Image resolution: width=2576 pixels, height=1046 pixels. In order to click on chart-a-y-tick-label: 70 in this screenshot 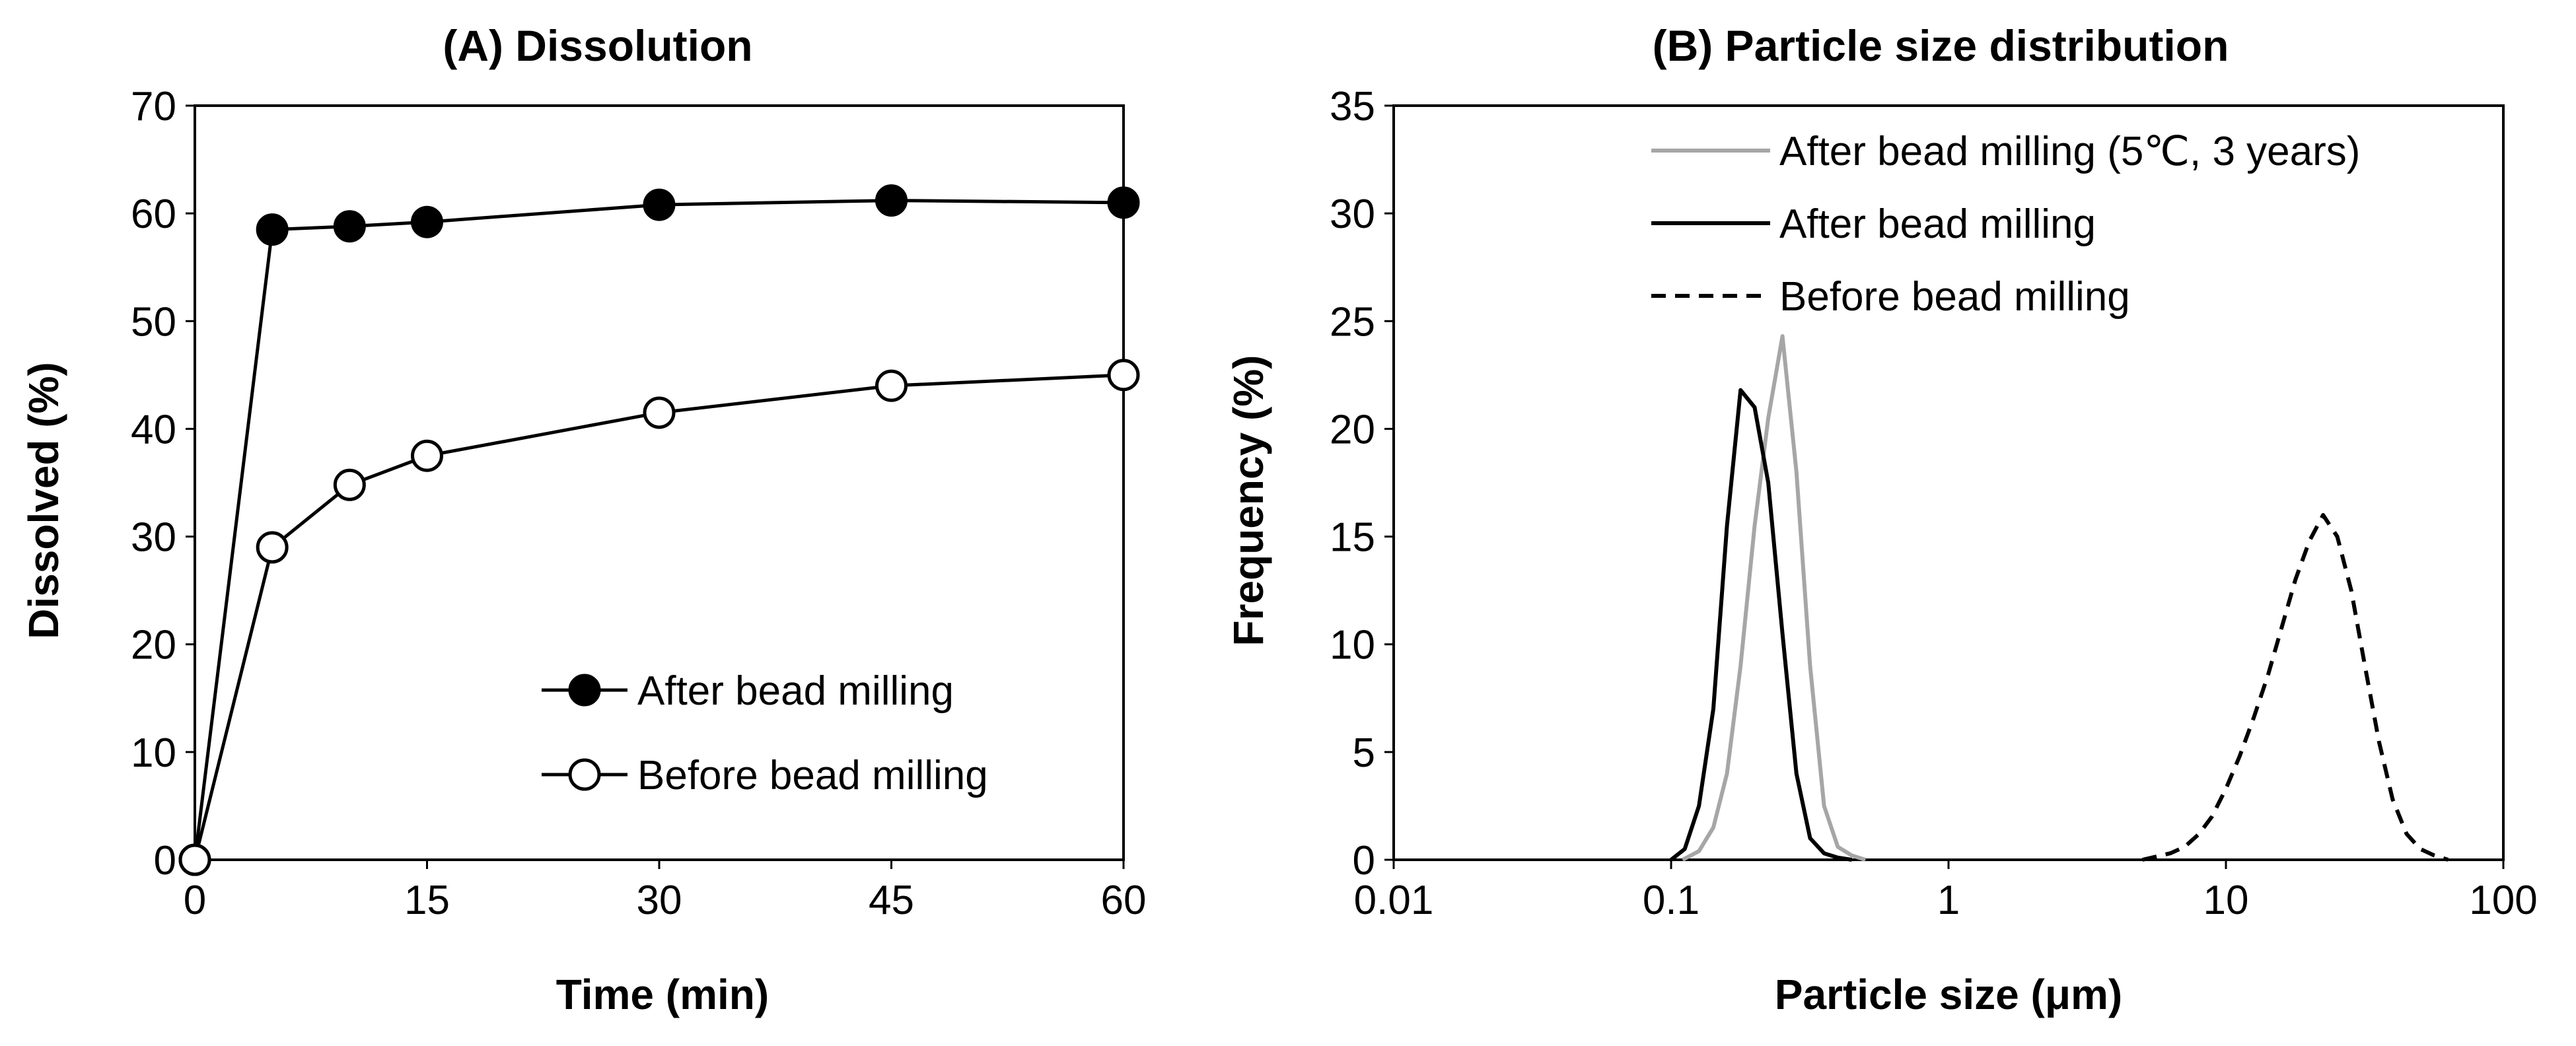, I will do `click(154, 107)`.